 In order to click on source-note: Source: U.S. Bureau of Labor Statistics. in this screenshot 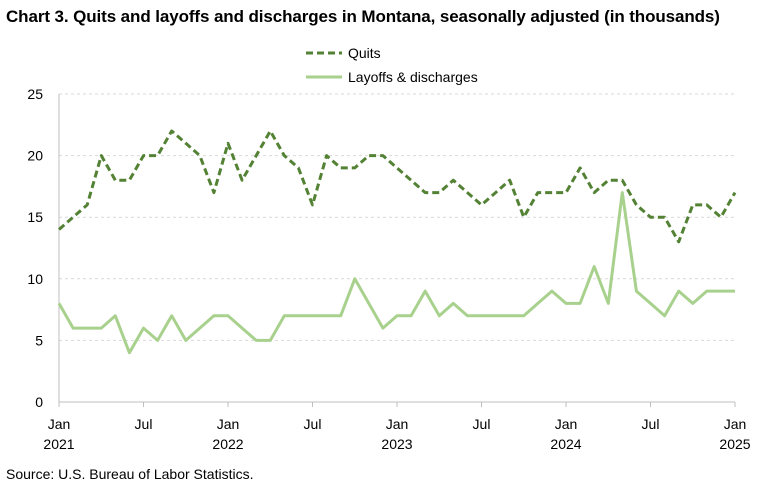, I will do `click(130, 474)`.